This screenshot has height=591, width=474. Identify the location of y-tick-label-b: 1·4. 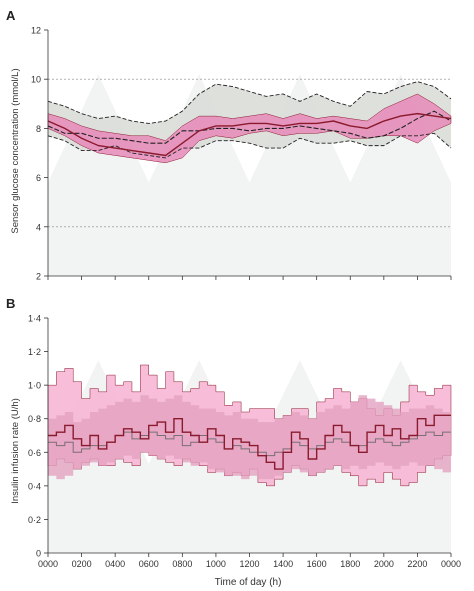
(34, 319).